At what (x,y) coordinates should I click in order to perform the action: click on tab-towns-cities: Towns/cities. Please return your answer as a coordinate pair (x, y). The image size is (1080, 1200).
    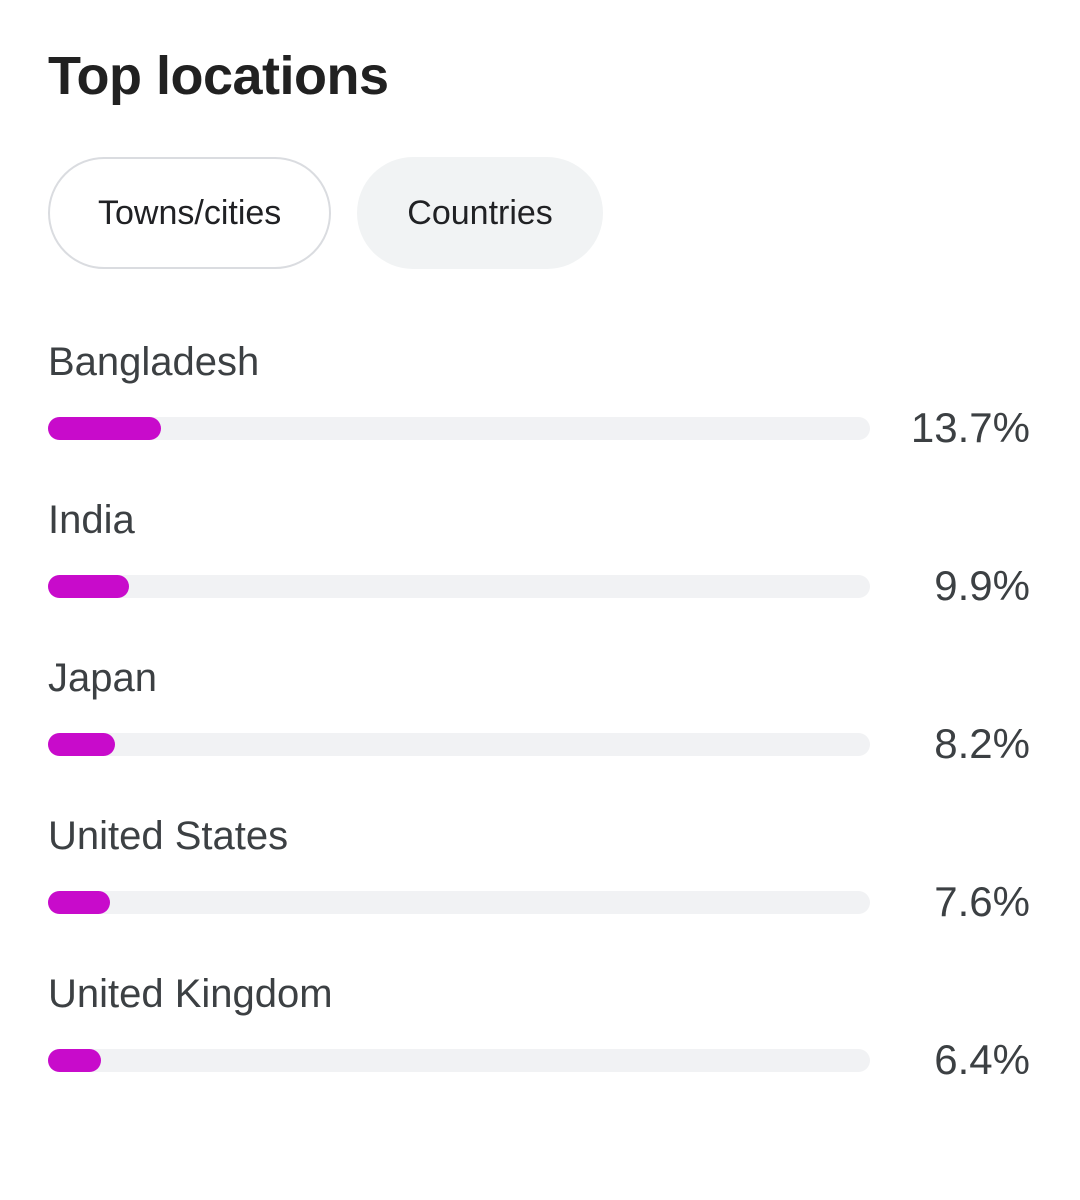
    Looking at the image, I should click on (190, 213).